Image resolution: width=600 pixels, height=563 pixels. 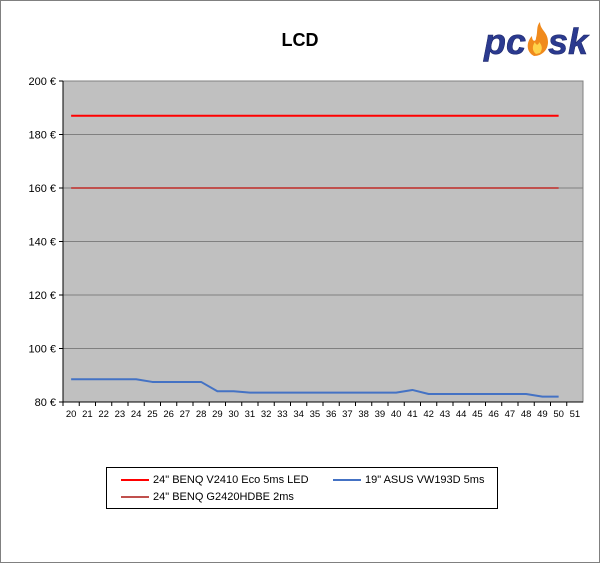 What do you see at coordinates (412, 414) in the screenshot?
I see `x-tick-label: 41` at bounding box center [412, 414].